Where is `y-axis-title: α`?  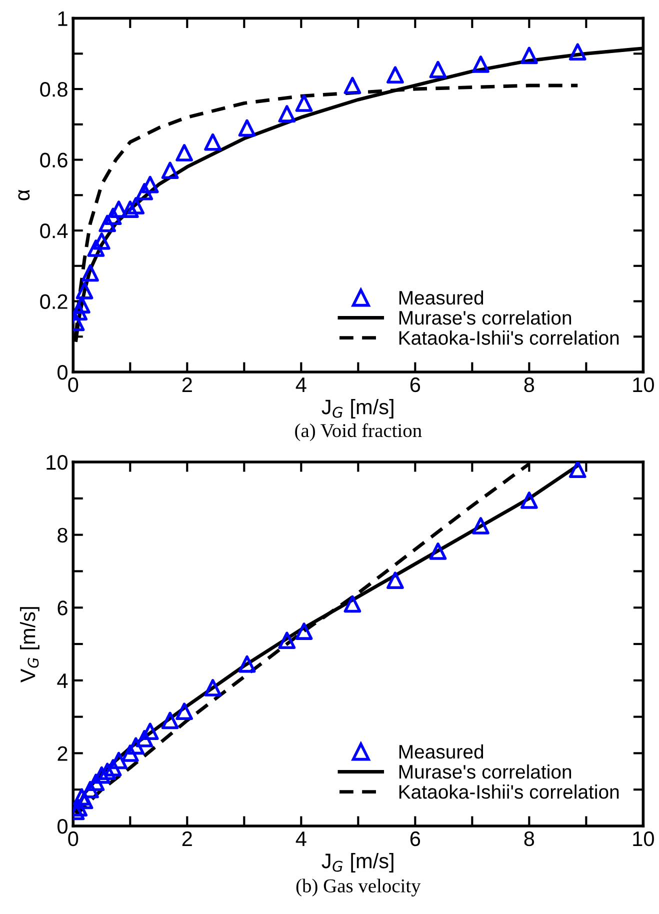 y-axis-title: α is located at coordinates (24, 195).